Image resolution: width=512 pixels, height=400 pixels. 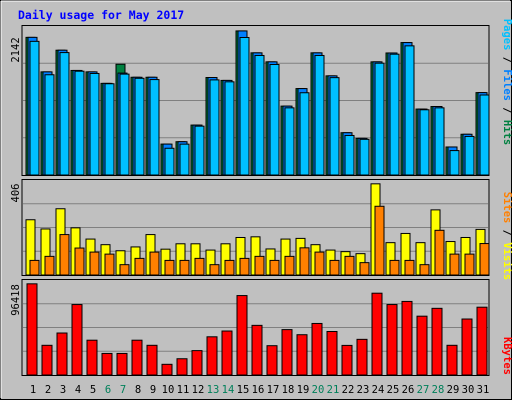 I want to click on x-tick-label: 17, so click(x=273, y=390).